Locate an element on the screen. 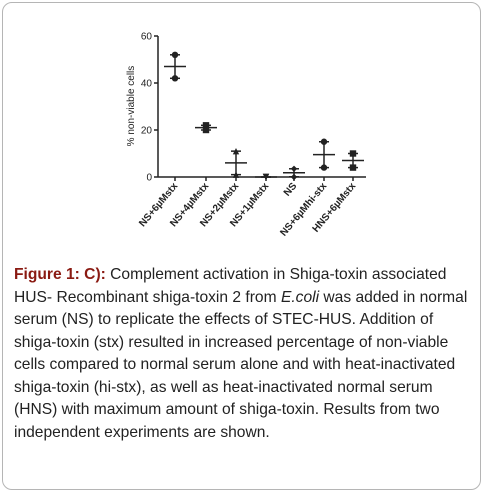  y-tick-label: 0 is located at coordinates (149, 178).